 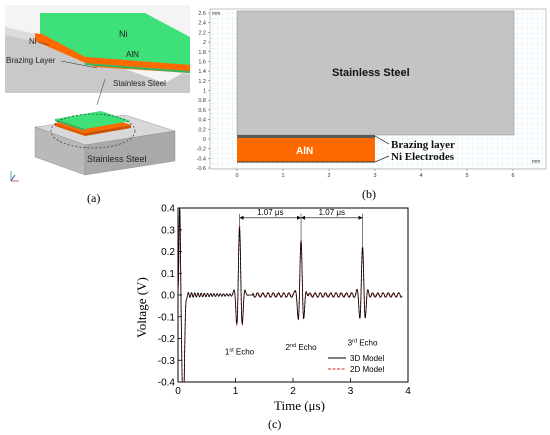 What do you see at coordinates (351, 391) in the screenshot?
I see `x-tick-label: 3` at bounding box center [351, 391].